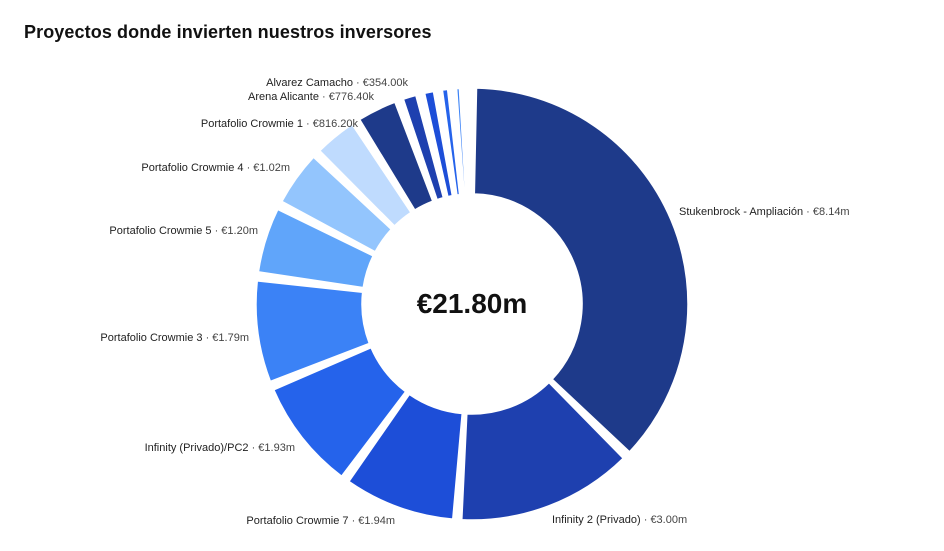  Describe the element at coordinates (151, 338) in the screenshot. I see `slice-label-name: Portafolio Crowmie 3` at that location.